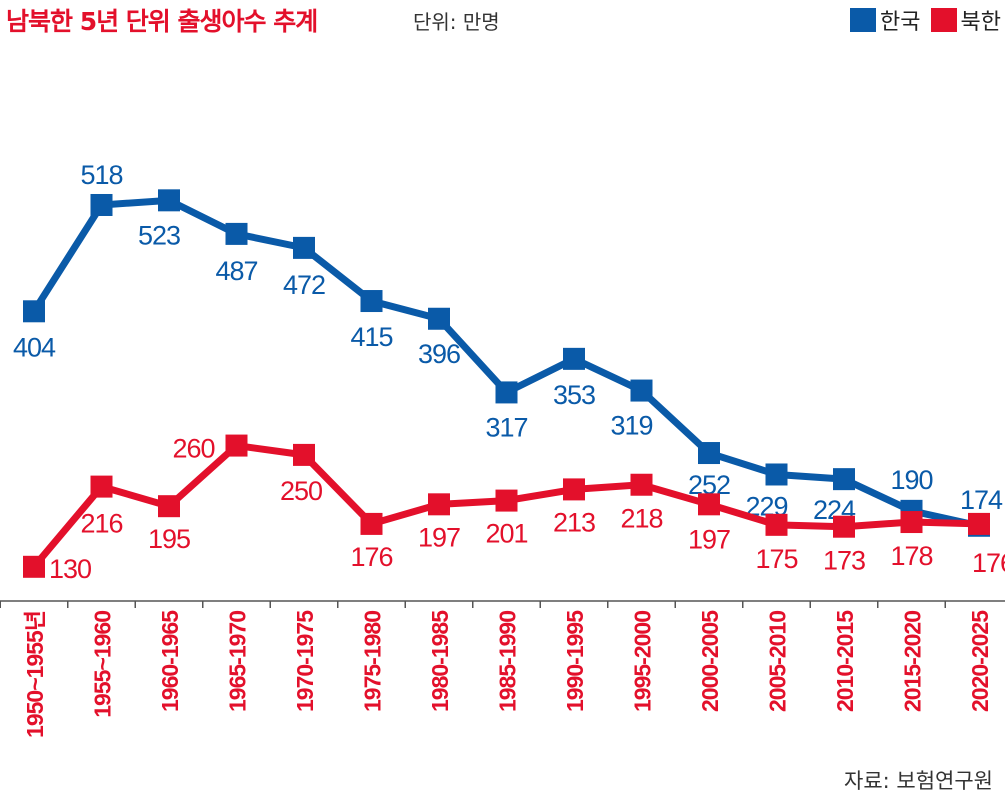  I want to click on x-tick-label: 2000-2005, so click(710, 661).